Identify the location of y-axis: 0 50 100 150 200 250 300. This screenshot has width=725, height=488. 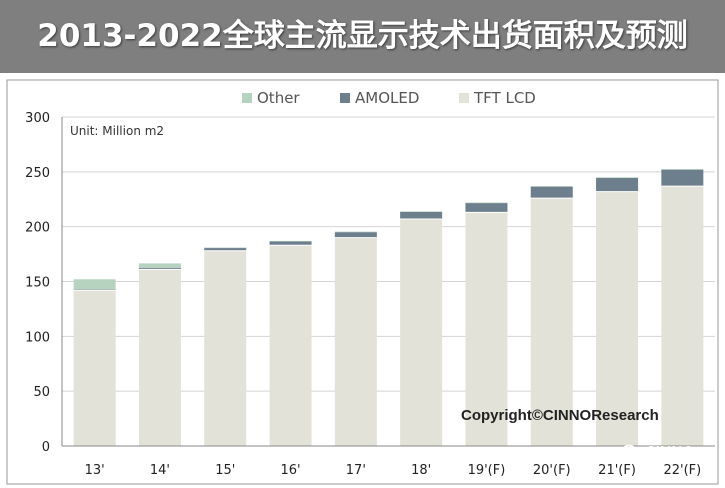
(44, 283).